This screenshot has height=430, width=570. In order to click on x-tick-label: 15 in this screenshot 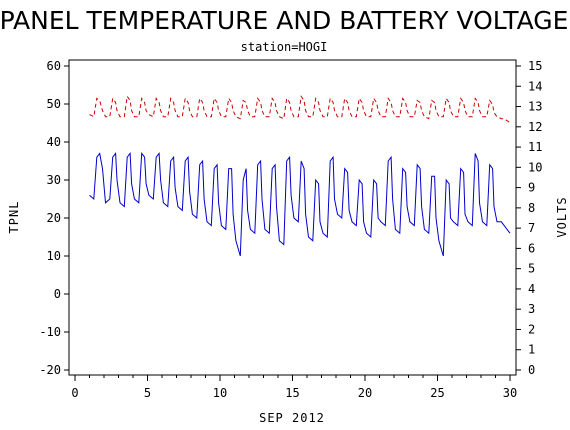, I will do `click(292, 393)`.